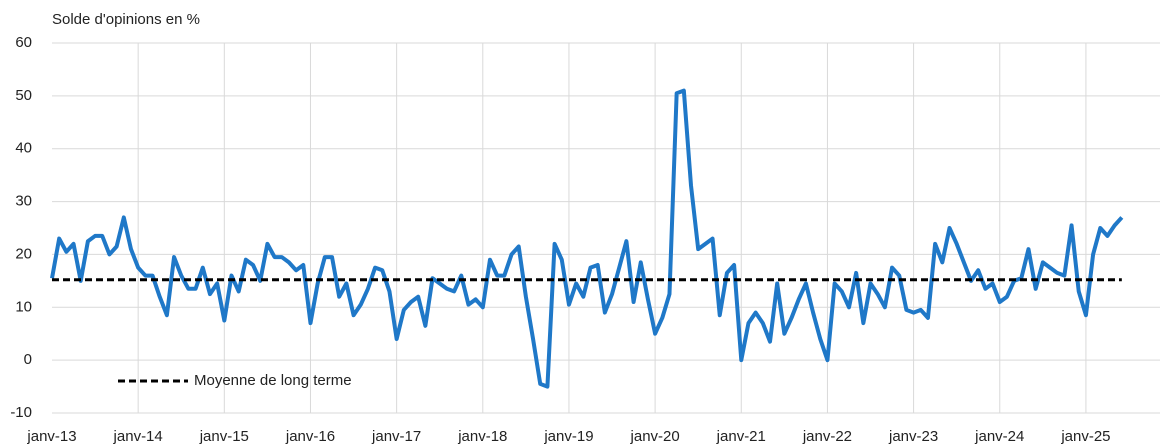 The height and width of the screenshot is (447, 1167). I want to click on x-tick-label: janv-13, so click(51, 436).